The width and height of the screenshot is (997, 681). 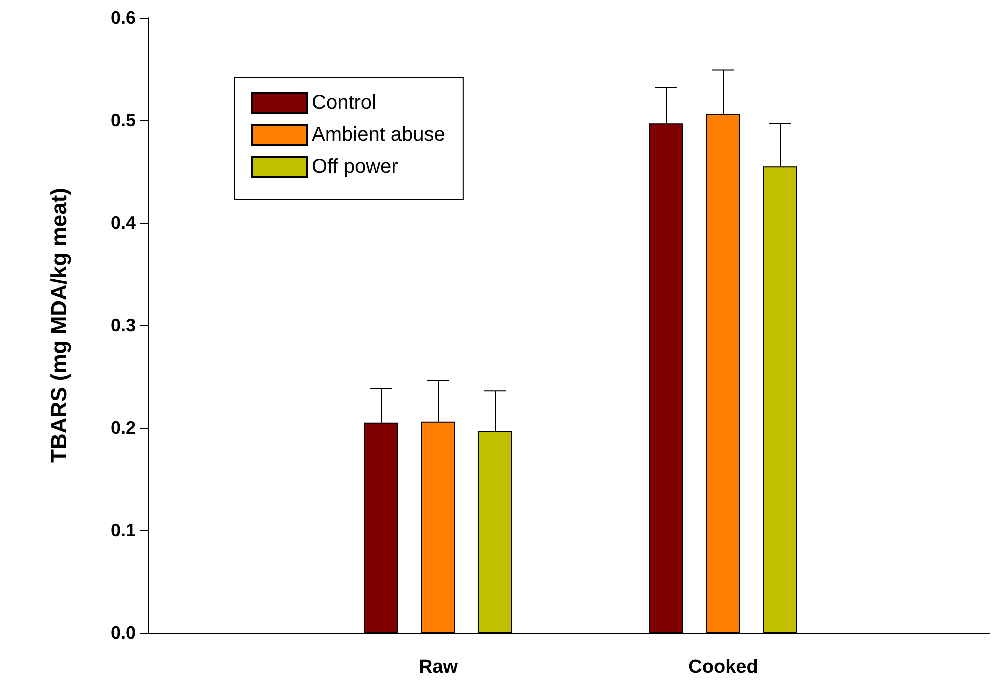 I want to click on y-tick-label: 0.2, so click(x=123, y=428).